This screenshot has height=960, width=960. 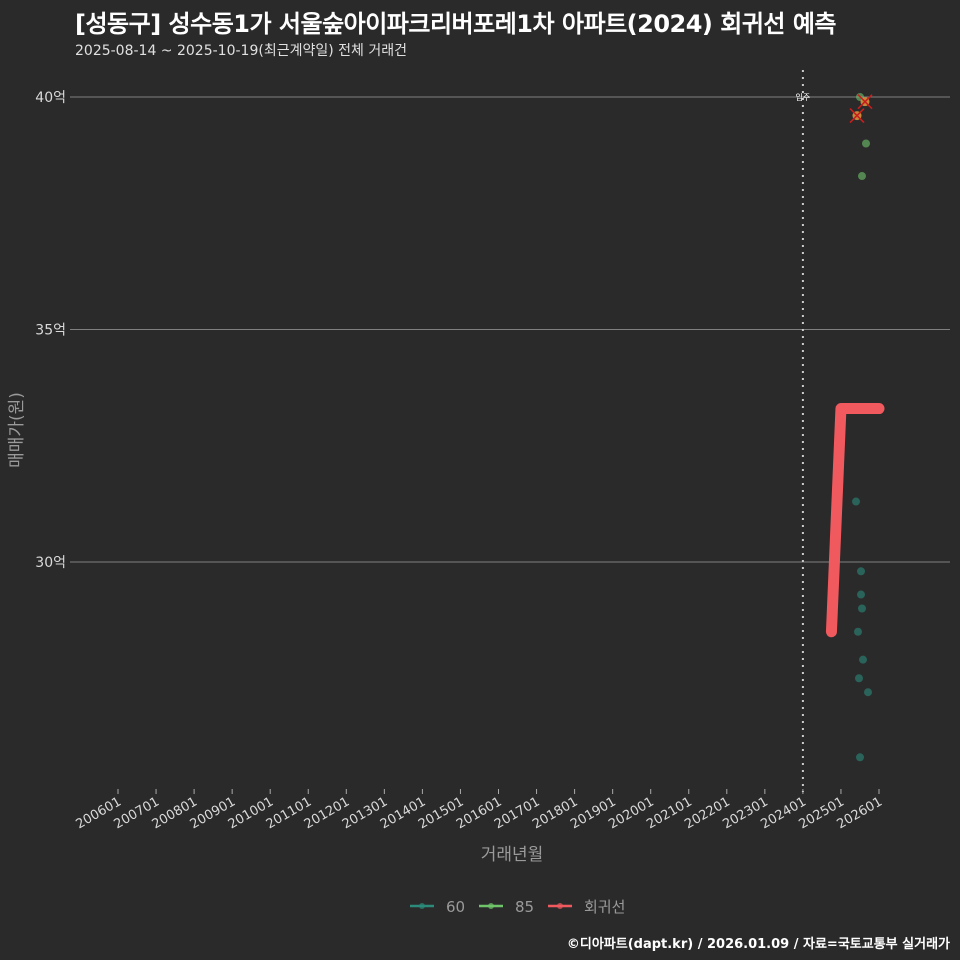 What do you see at coordinates (17, 430) in the screenshot?
I see `y-axis-title: 매매가(원)` at bounding box center [17, 430].